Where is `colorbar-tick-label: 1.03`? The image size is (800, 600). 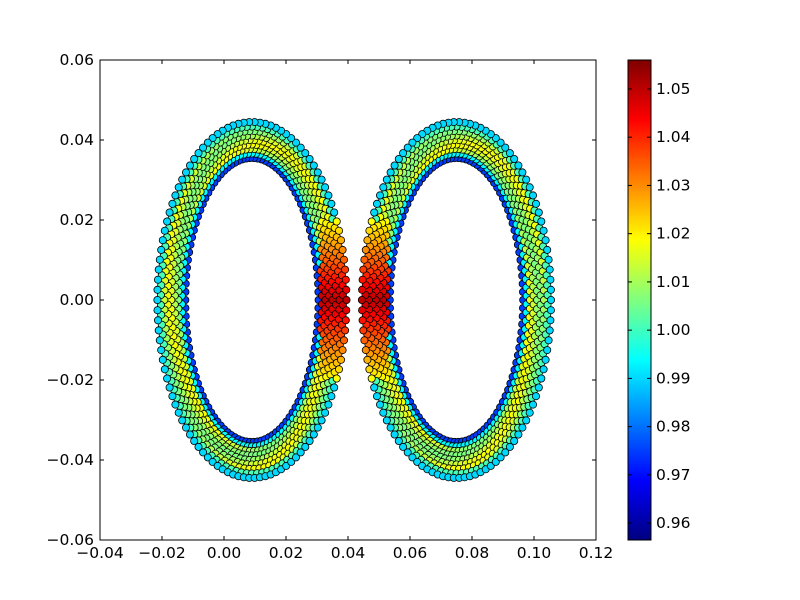 colorbar-tick-label: 1.03 is located at coordinates (673, 185).